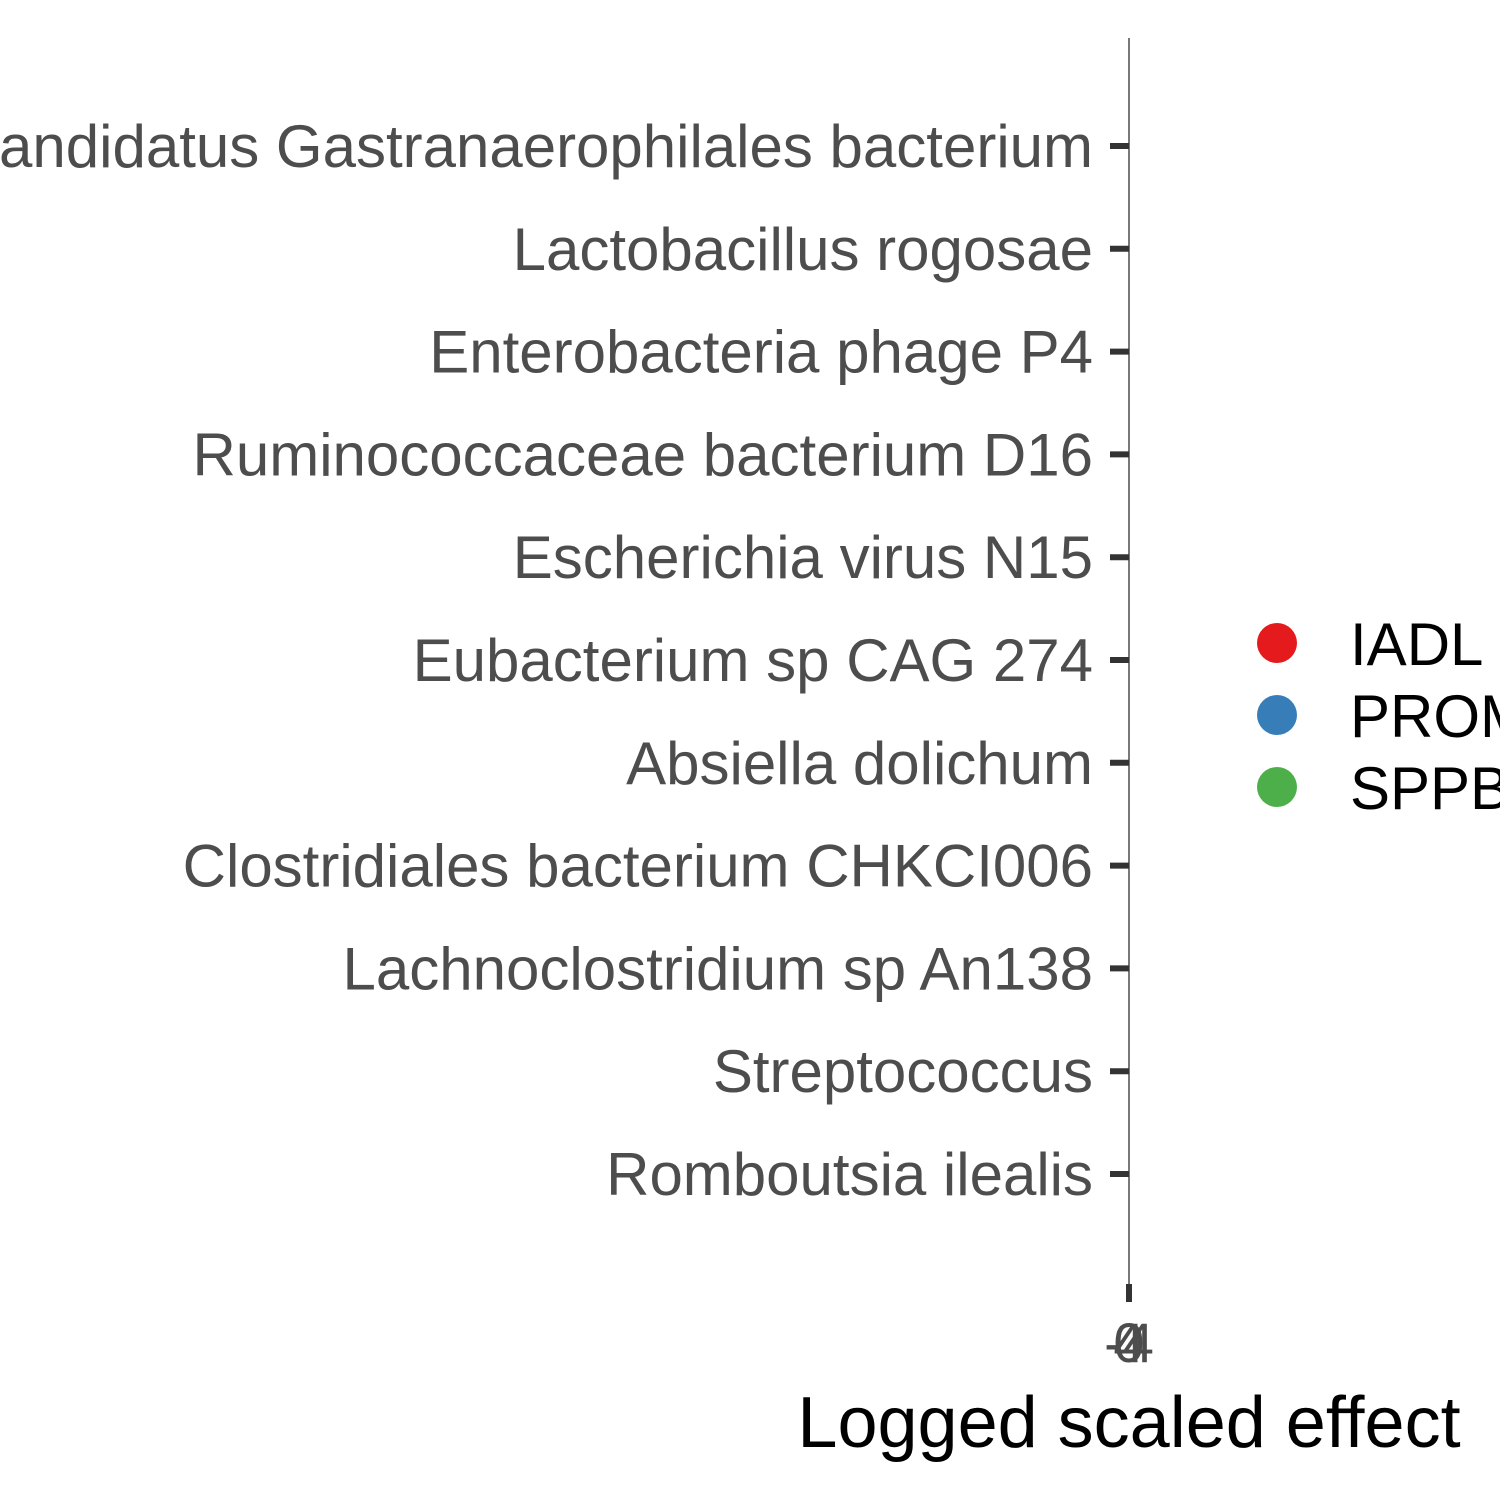 This screenshot has height=1500, width=1500. I want to click on y-tick-label: Enterobacteria phage P4, so click(761, 352).